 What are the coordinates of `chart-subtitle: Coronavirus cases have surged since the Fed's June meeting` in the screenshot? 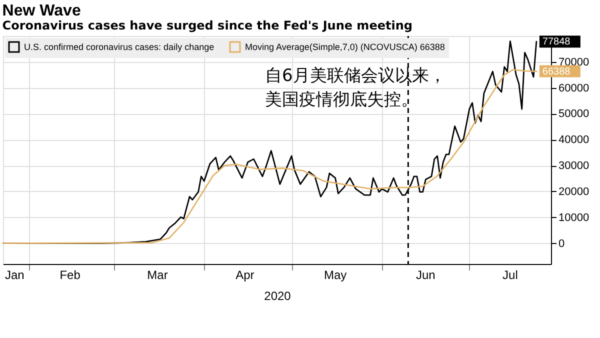 It's located at (207, 25).